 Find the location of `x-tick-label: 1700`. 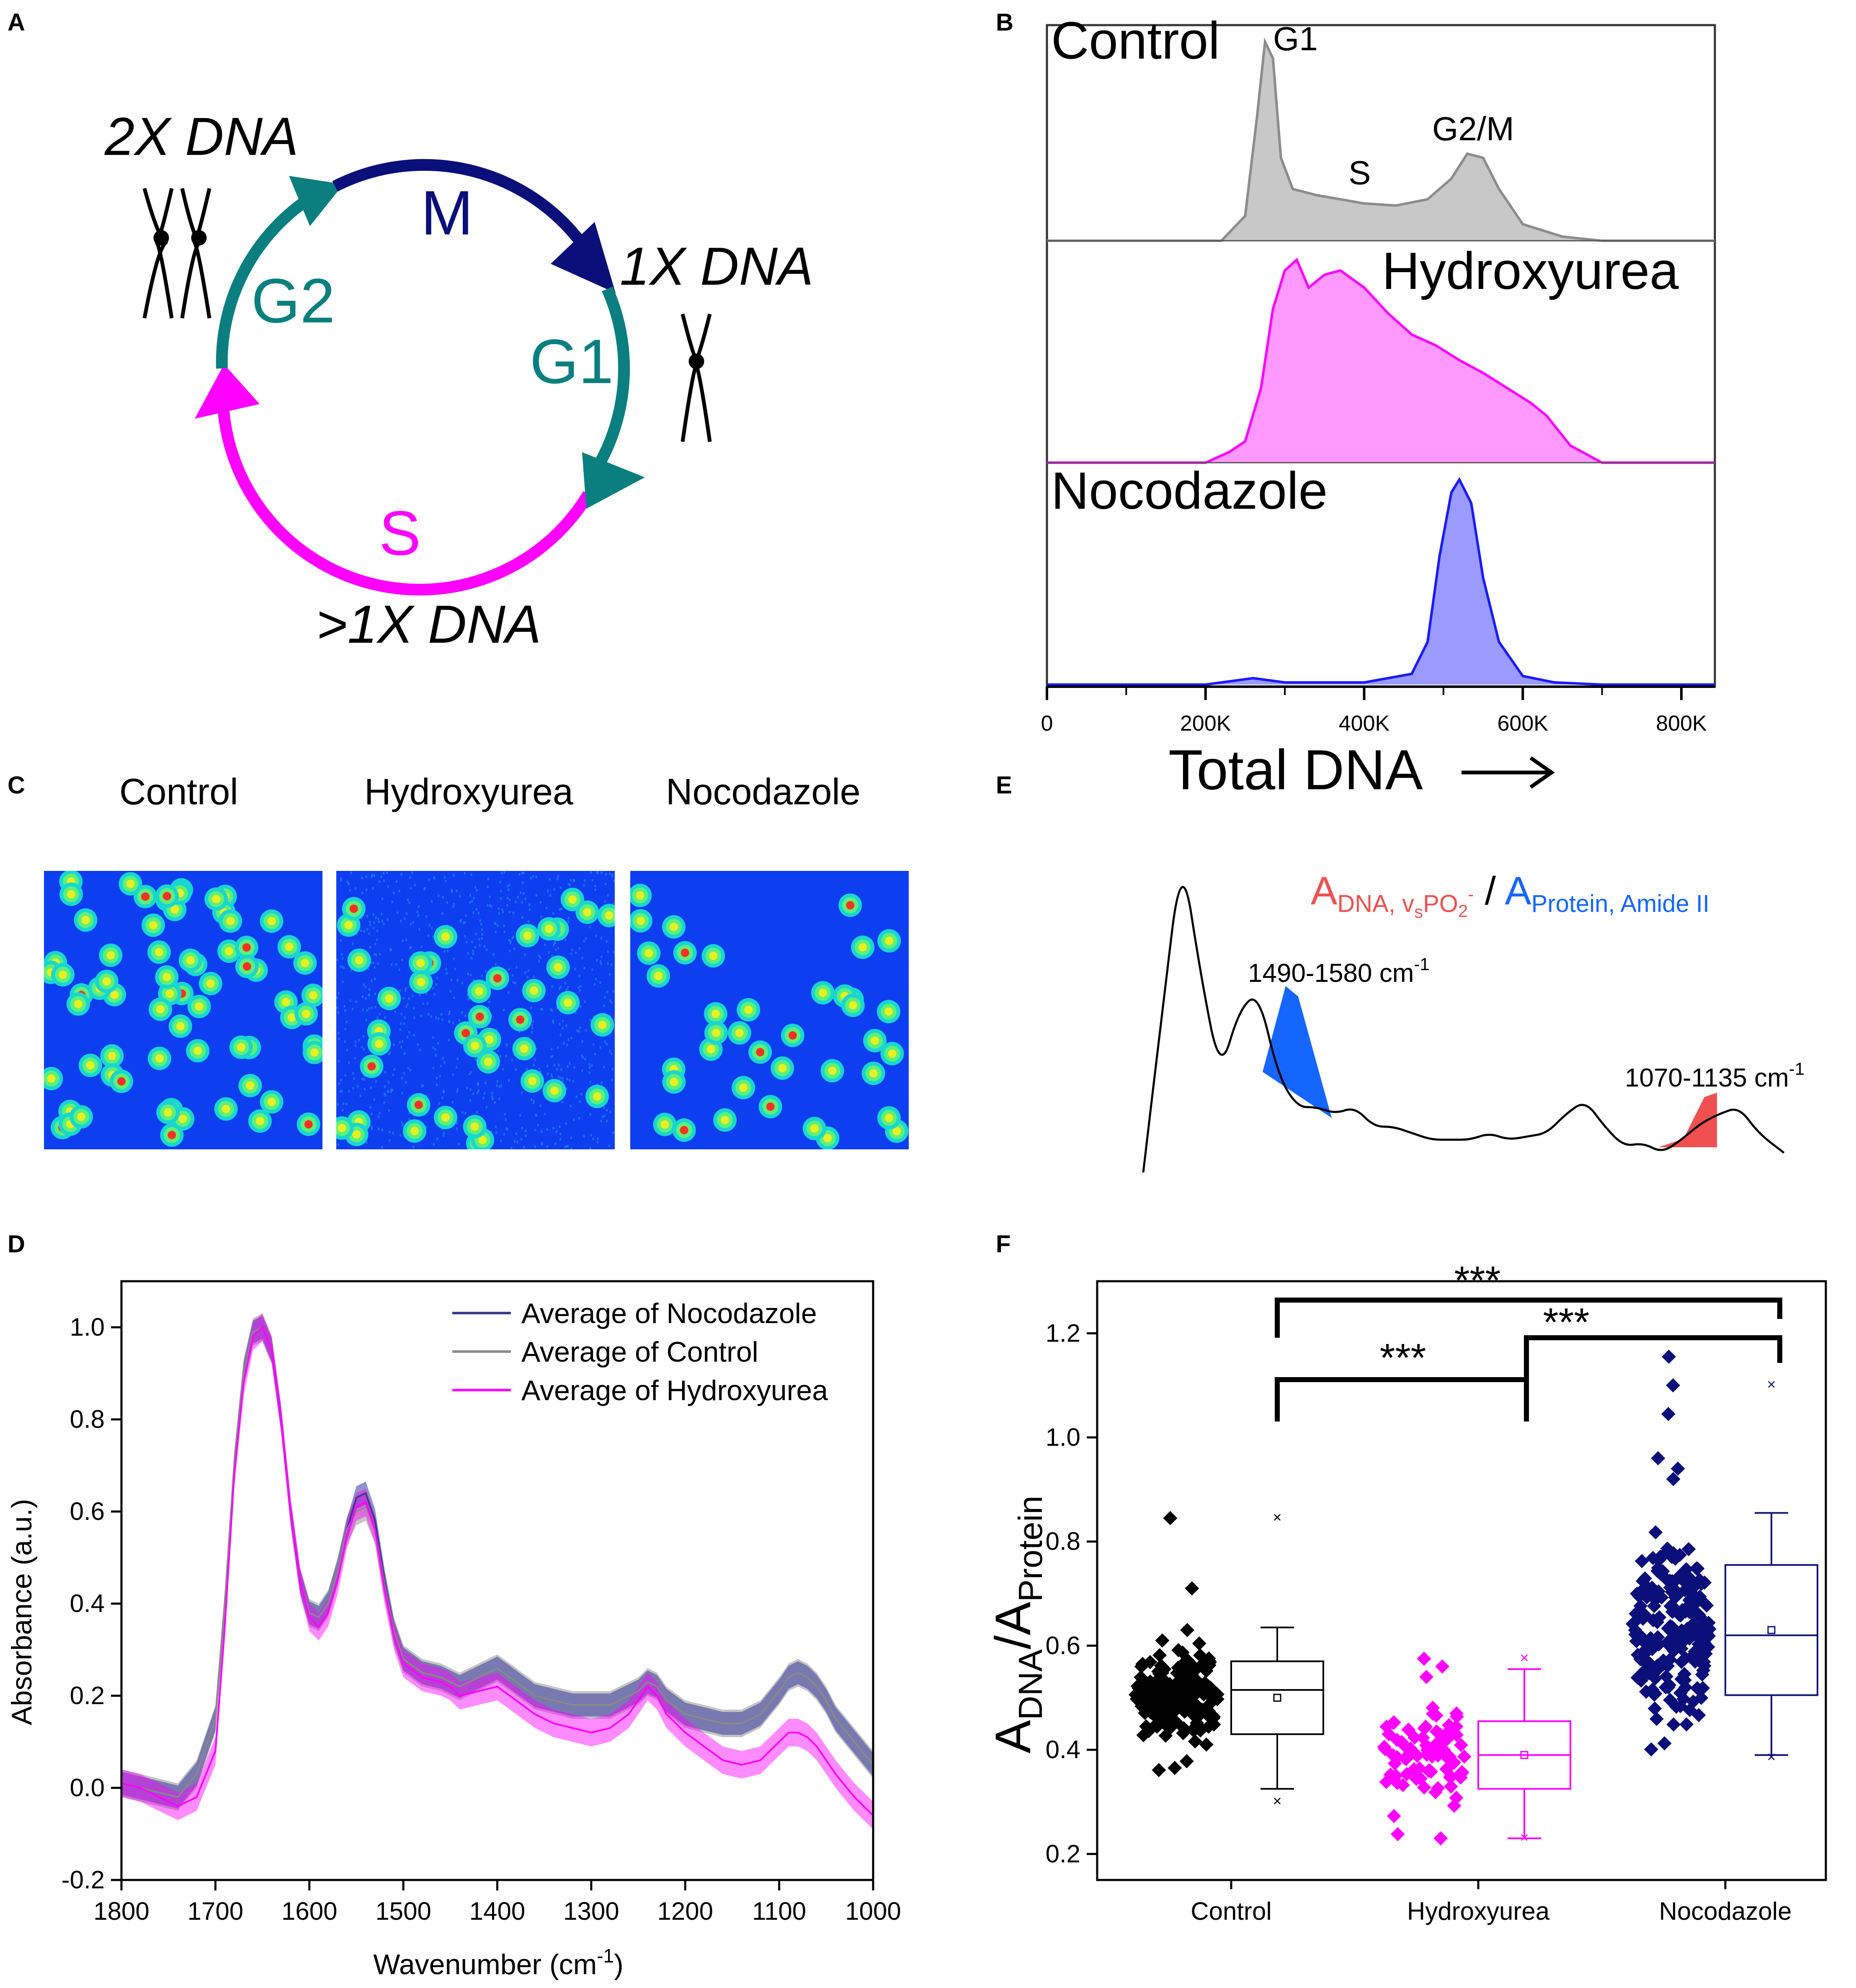

x-tick-label: 1700 is located at coordinates (215, 1911).